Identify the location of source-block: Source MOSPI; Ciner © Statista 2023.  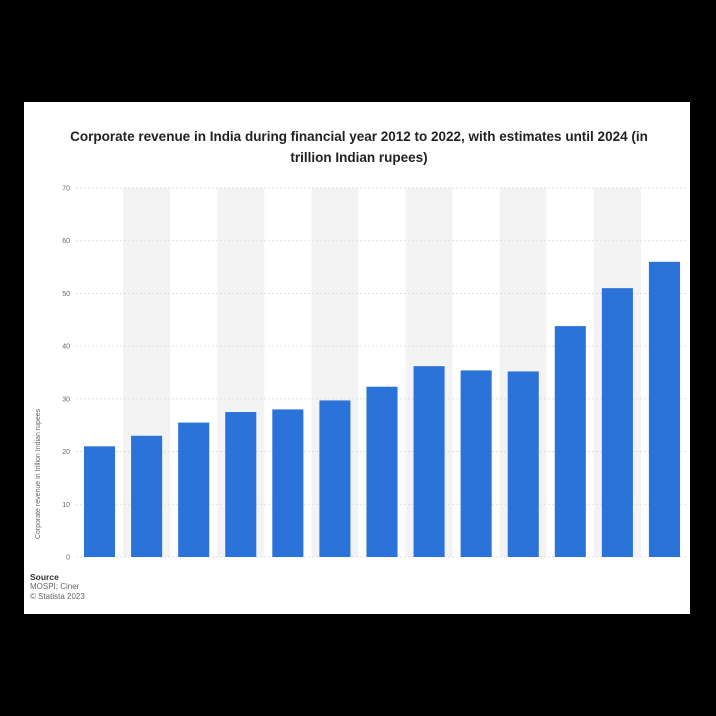
(57, 587).